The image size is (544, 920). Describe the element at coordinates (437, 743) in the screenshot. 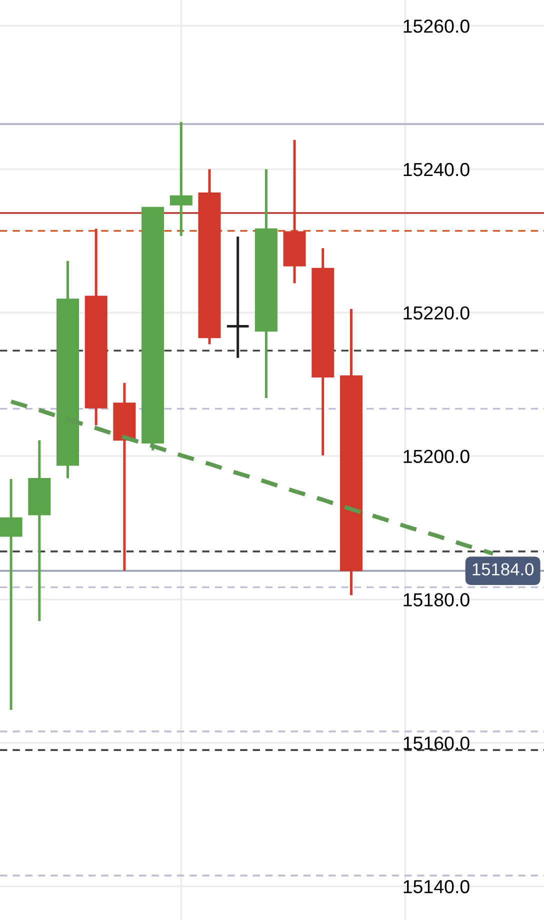

I see `y-tick-label: 15160.0` at that location.